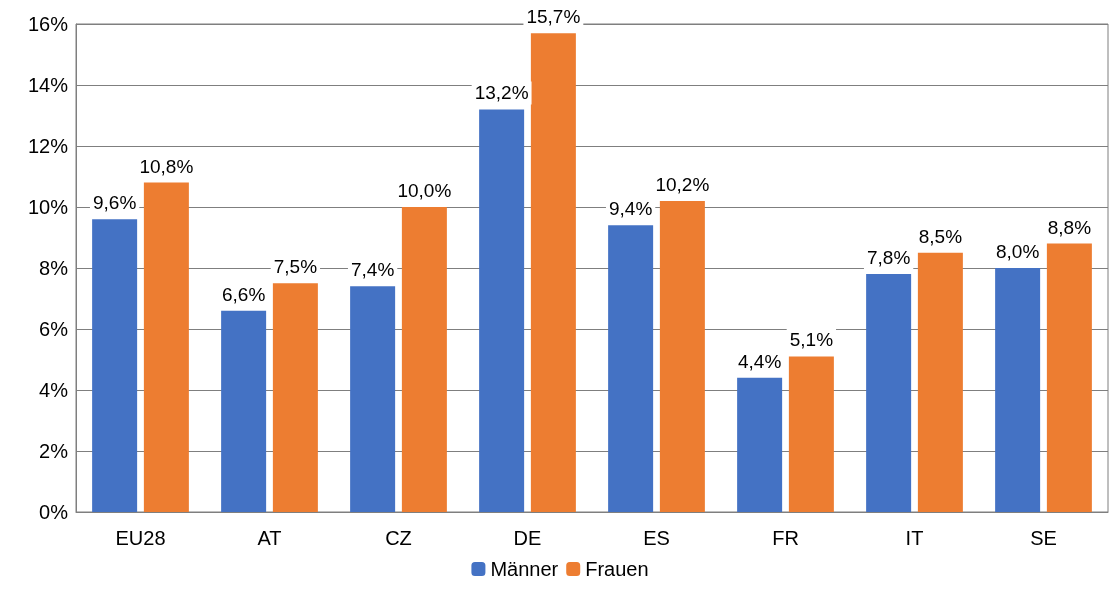 The height and width of the screenshot is (592, 1120). What do you see at coordinates (140, 538) in the screenshot?
I see `x-tick-label: EU28` at bounding box center [140, 538].